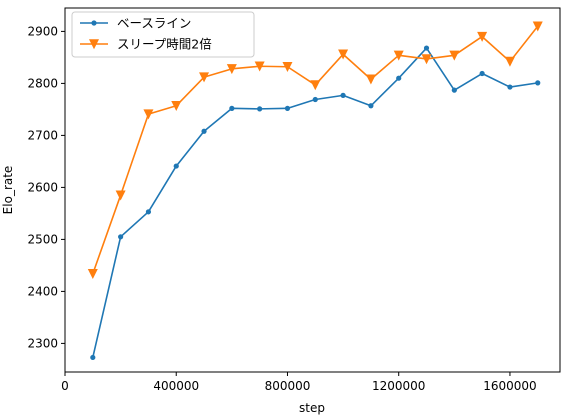  What do you see at coordinates (312, 408) in the screenshot?
I see `x-axis-label: step` at bounding box center [312, 408].